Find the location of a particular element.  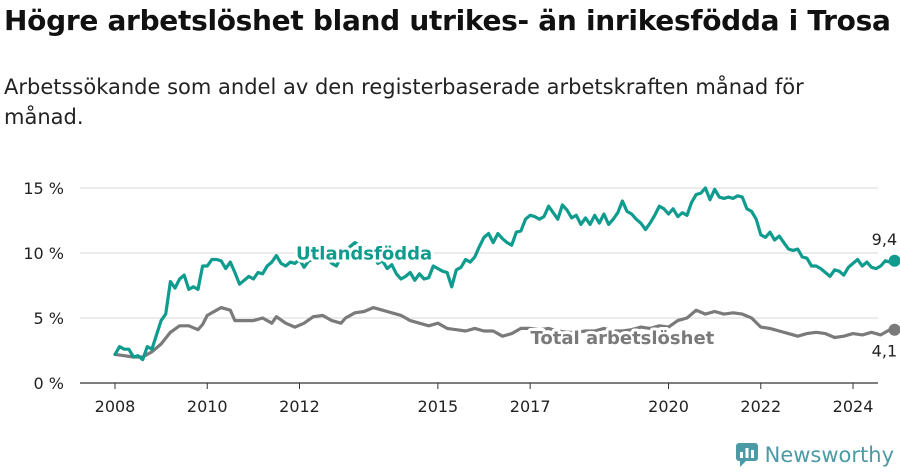

x-tick-label: 2008 is located at coordinates (115, 406).